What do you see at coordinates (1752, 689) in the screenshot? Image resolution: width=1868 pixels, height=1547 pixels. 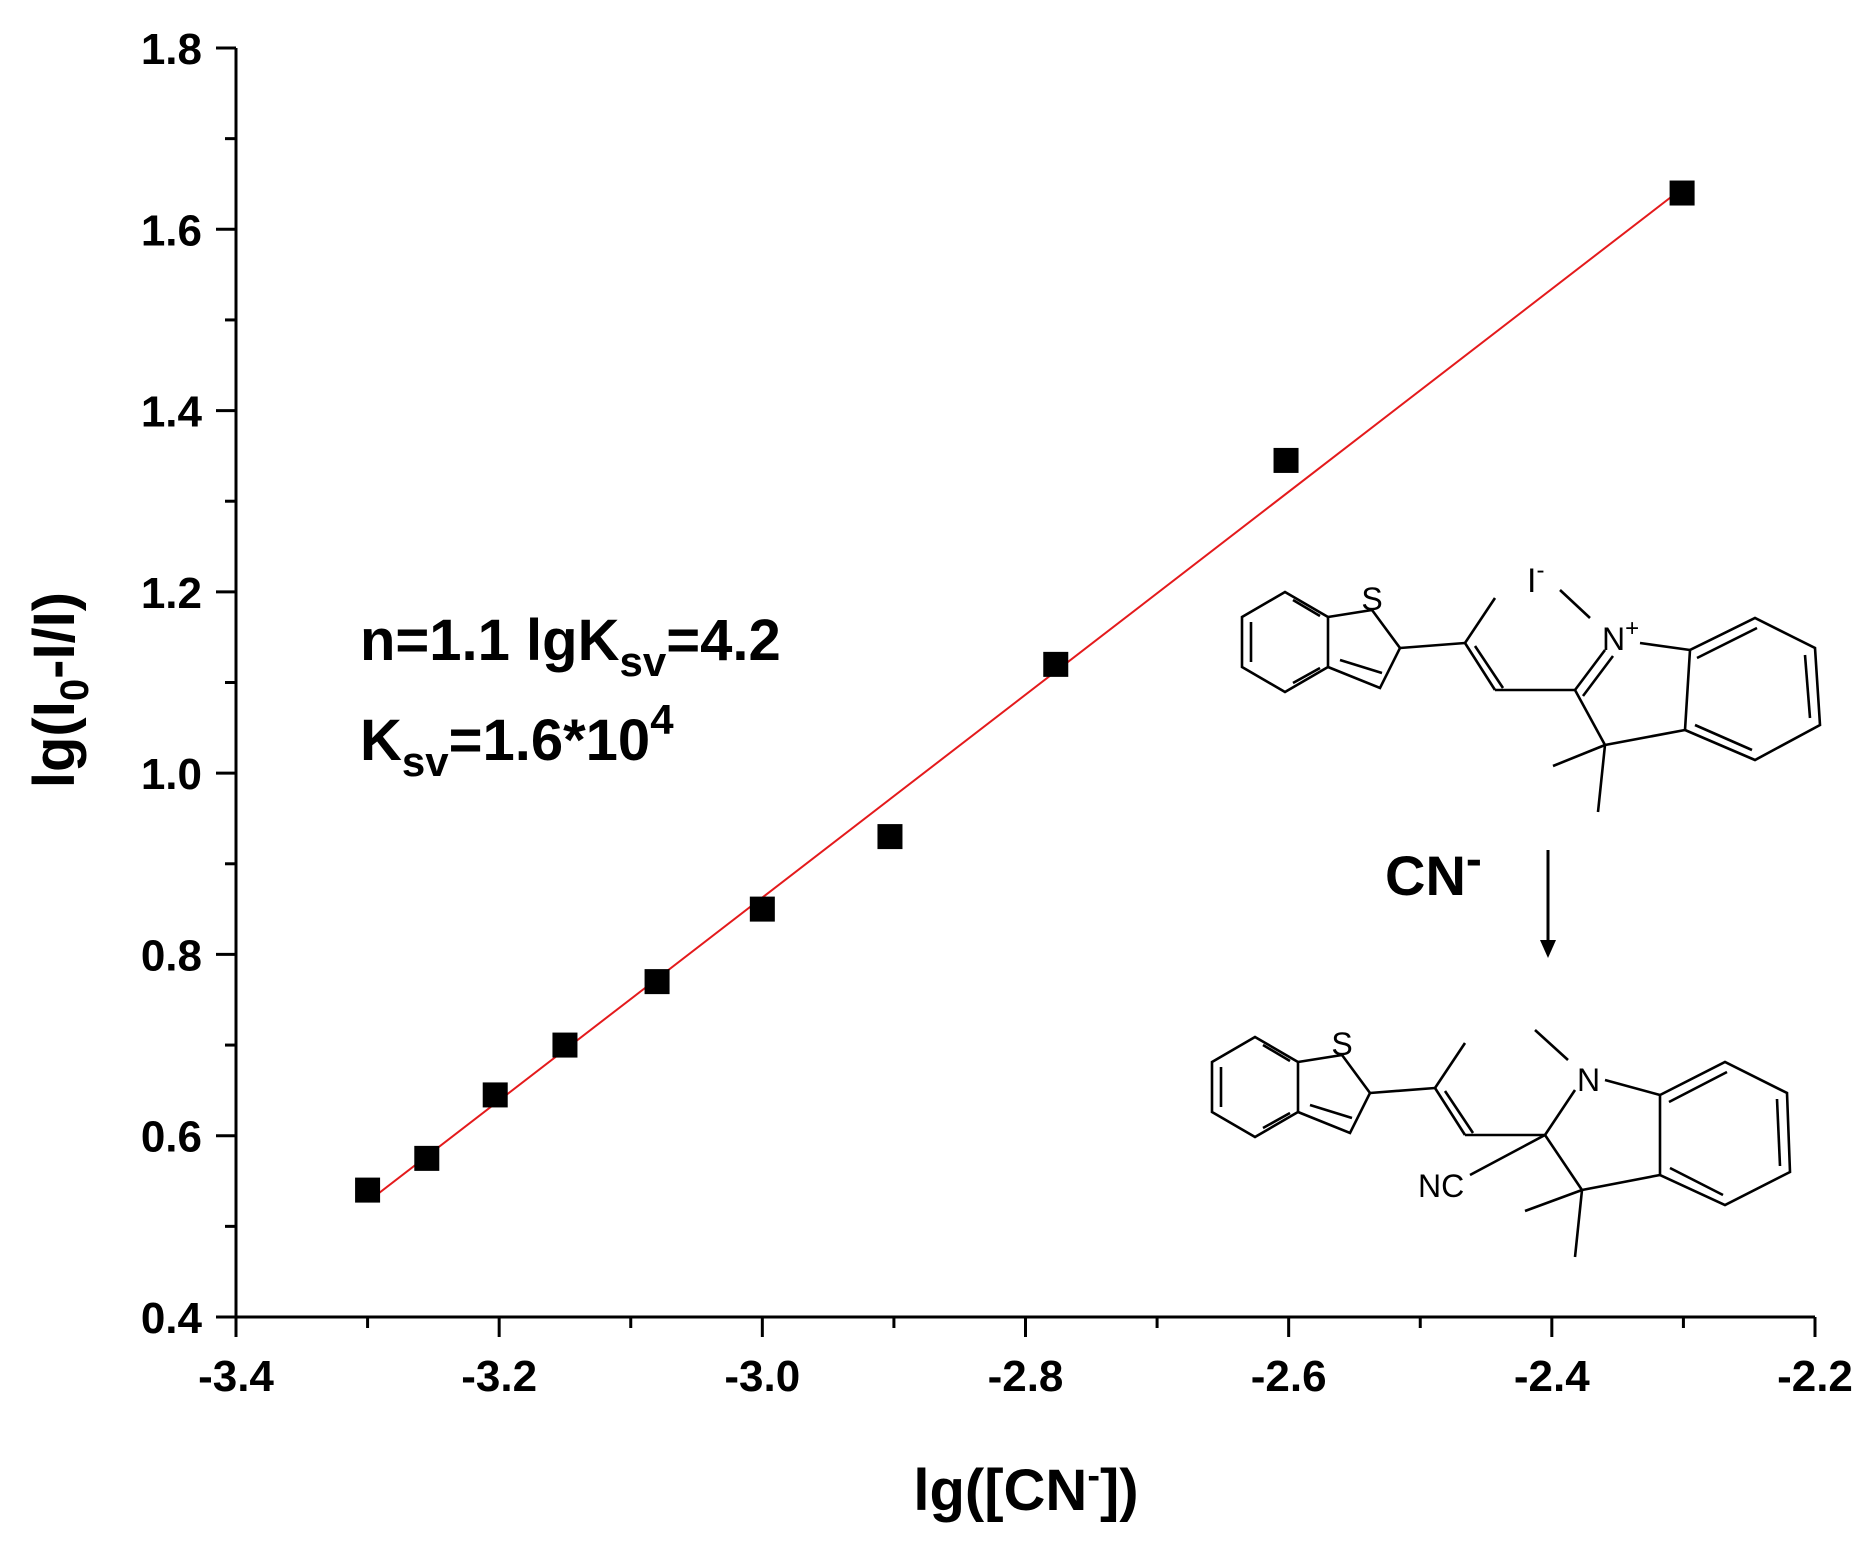 I see `top-indolium-benzene-ring` at bounding box center [1752, 689].